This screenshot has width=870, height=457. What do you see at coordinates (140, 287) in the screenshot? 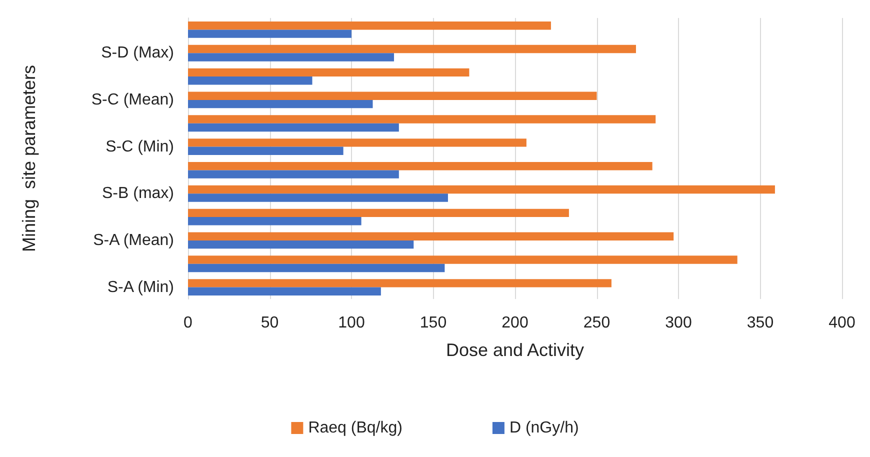
I see `y-tick-label: S-A (Min)` at bounding box center [140, 287].